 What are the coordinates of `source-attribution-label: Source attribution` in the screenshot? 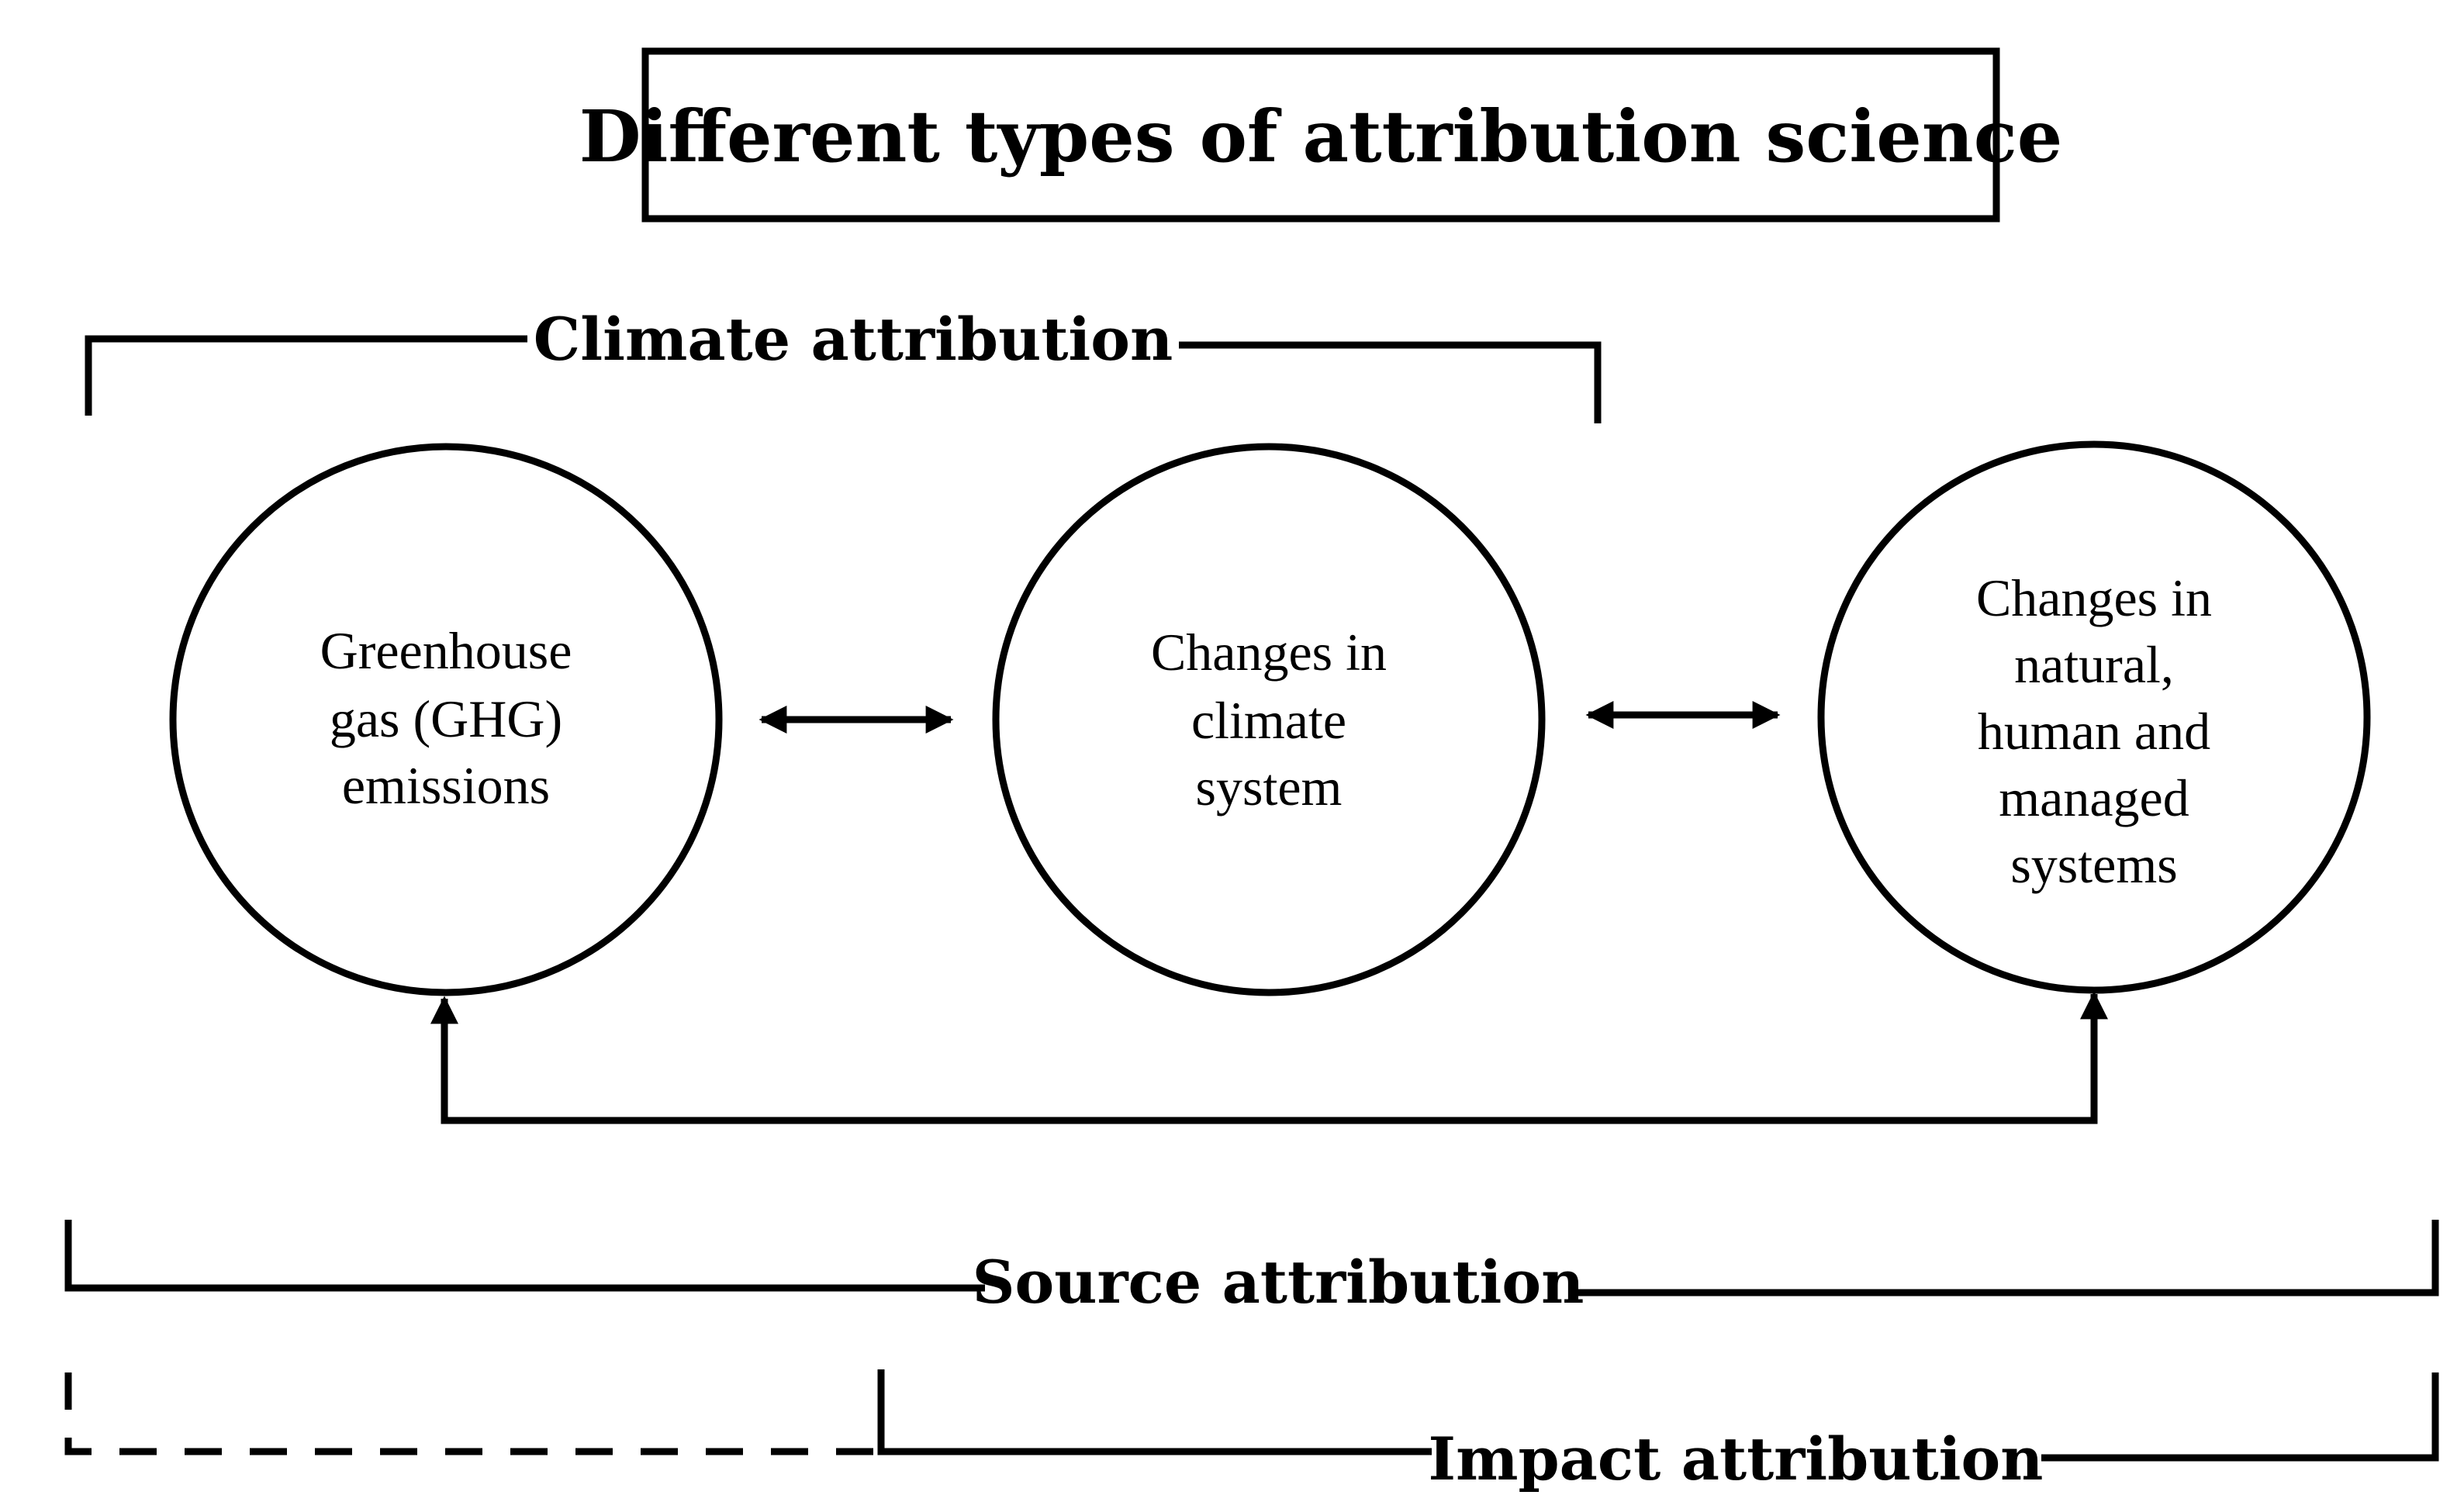 It's located at (1278, 1282).